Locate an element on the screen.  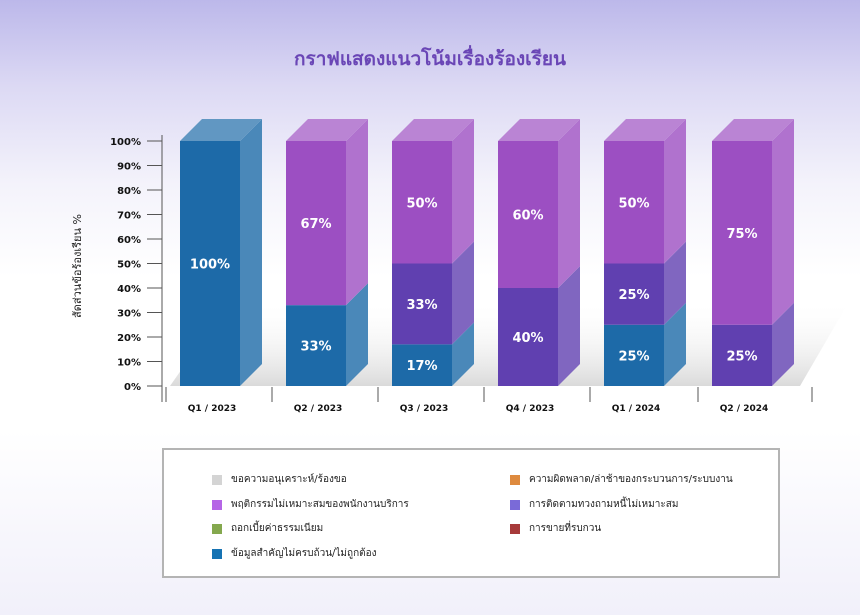
data-label: 100% is located at coordinates (210, 265).